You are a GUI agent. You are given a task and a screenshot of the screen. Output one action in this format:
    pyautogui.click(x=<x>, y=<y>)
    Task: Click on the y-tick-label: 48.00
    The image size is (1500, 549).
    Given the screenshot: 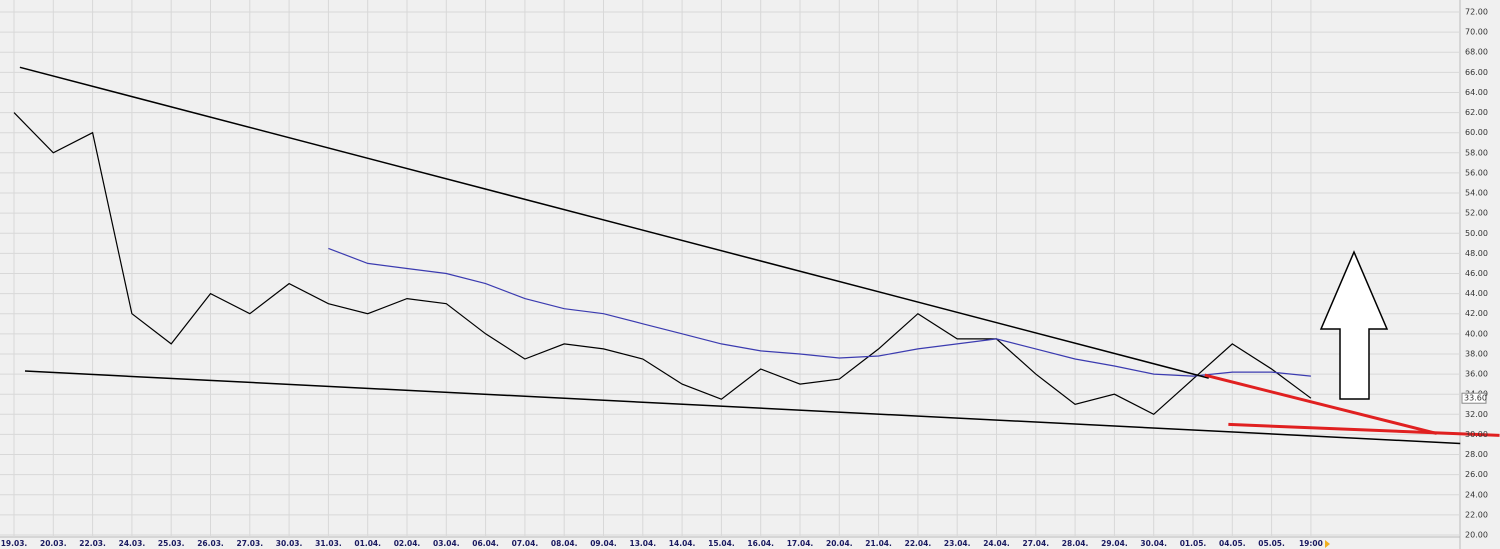 What is the action you would take?
    pyautogui.click(x=1476, y=253)
    